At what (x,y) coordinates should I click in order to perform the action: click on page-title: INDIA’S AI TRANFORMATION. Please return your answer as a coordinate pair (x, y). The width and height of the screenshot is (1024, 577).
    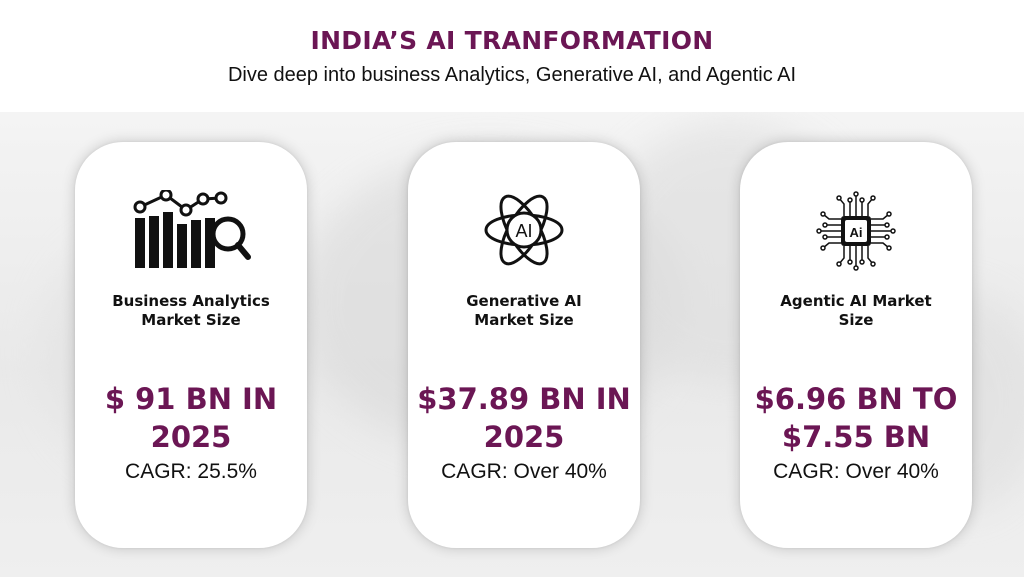
    Looking at the image, I should click on (512, 40).